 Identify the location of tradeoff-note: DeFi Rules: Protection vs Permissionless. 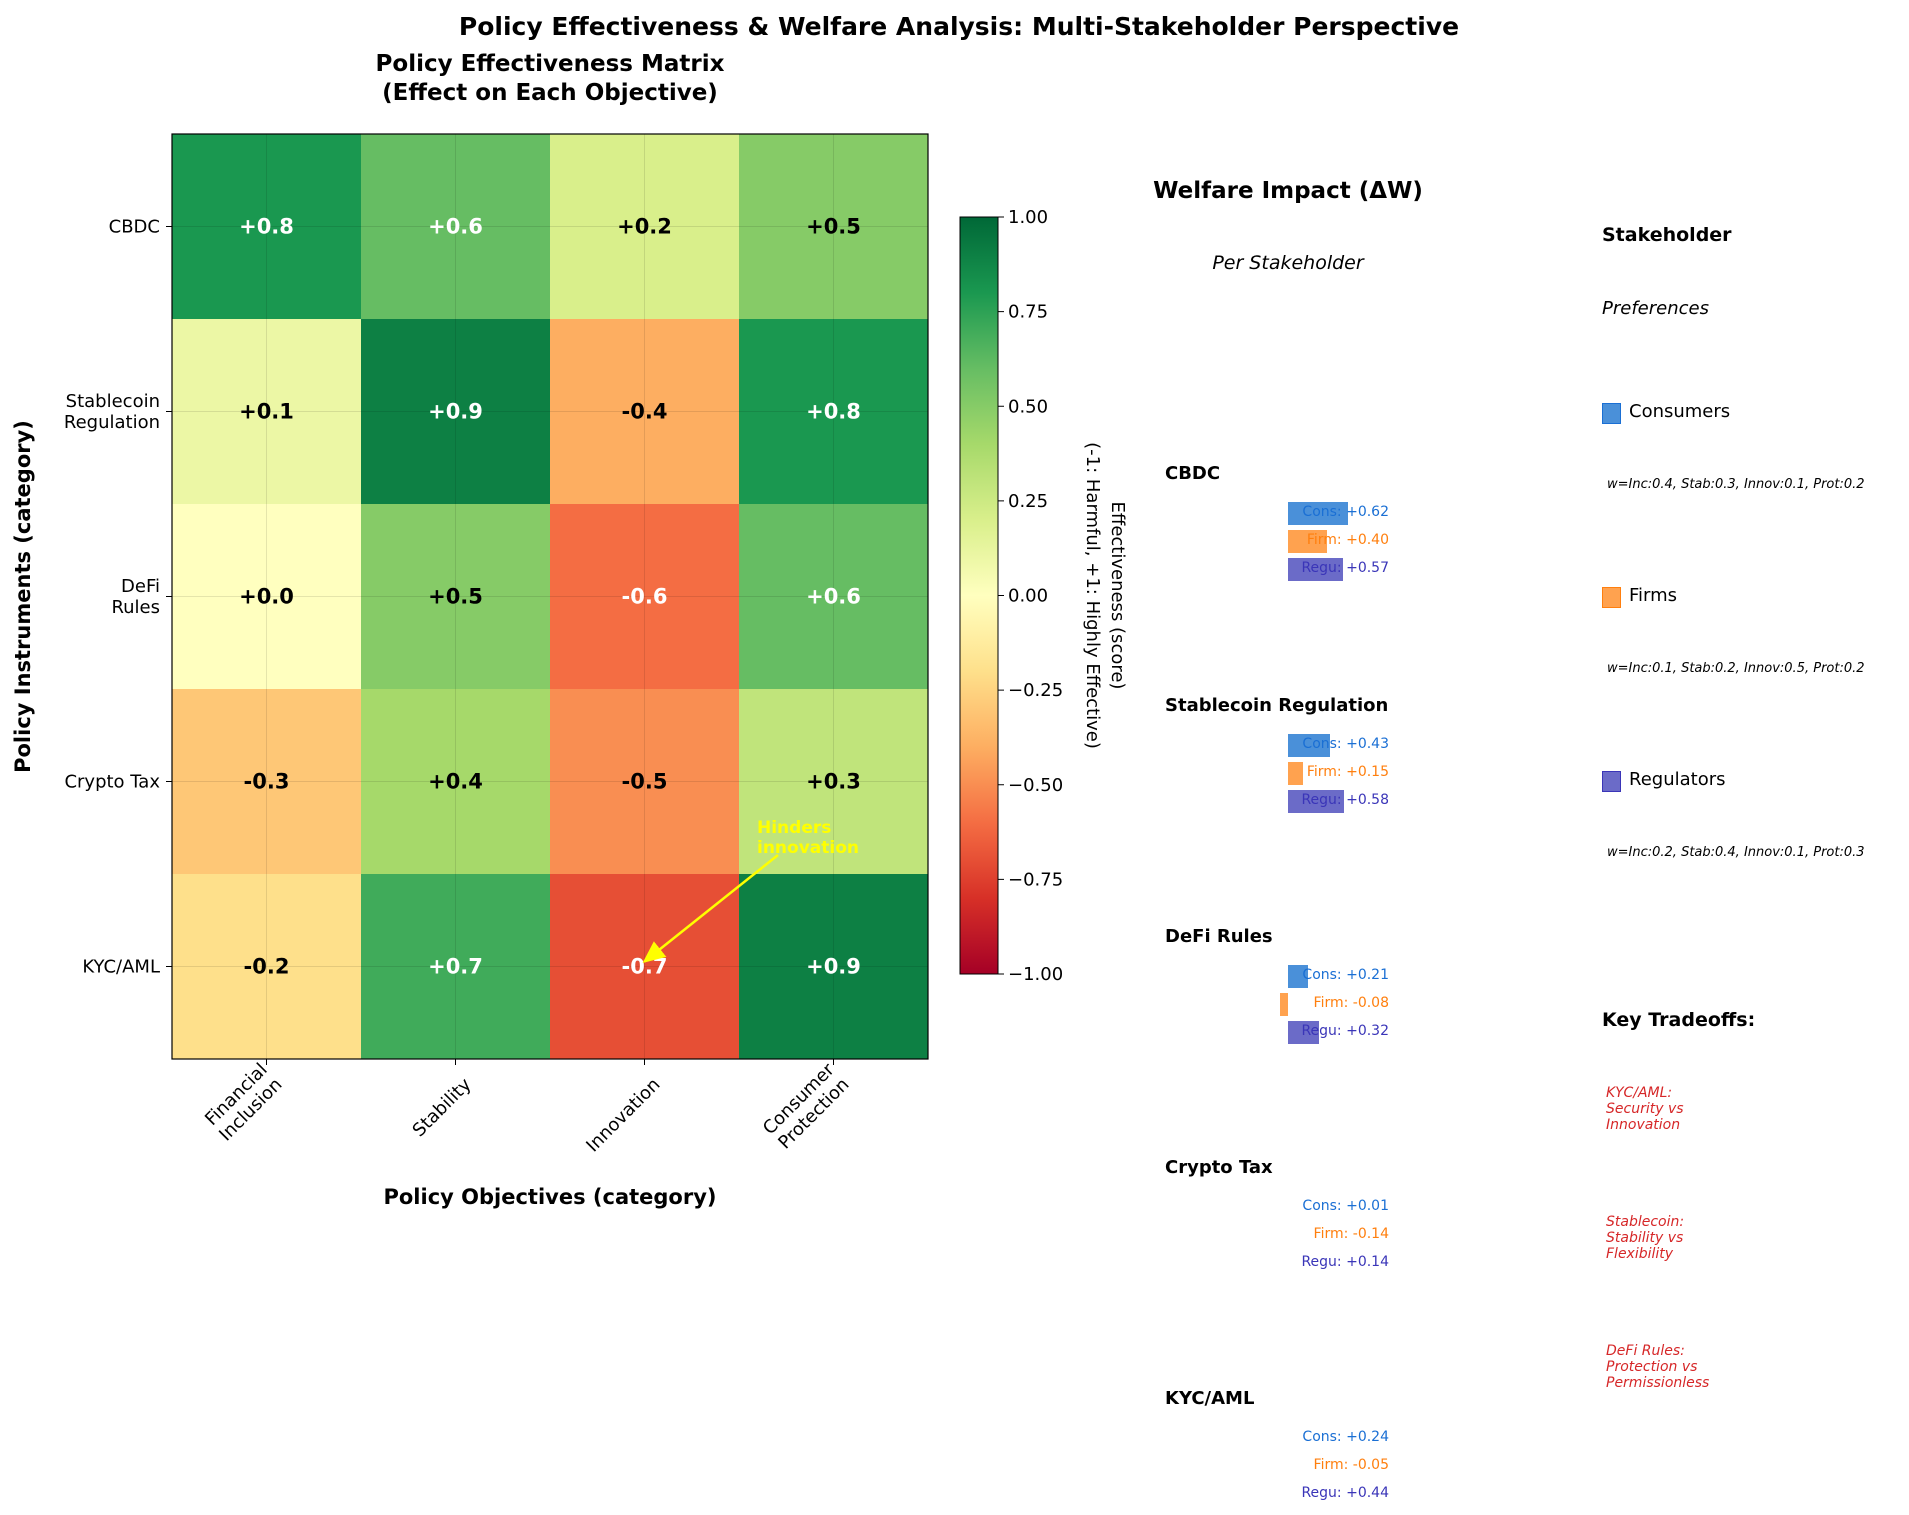
(1657, 1367).